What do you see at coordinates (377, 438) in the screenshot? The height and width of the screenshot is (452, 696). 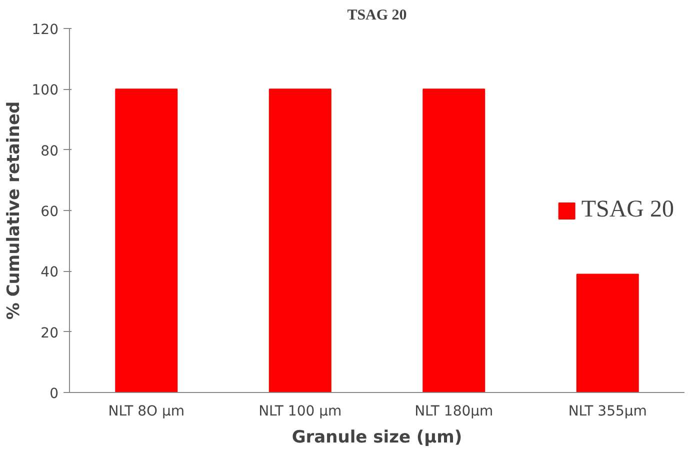 I see `x-axis-title: Granule size (µm)` at bounding box center [377, 438].